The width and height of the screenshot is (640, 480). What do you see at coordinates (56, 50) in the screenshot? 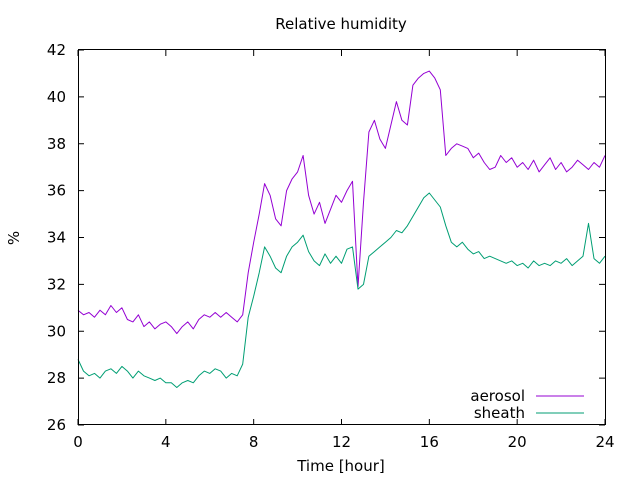
I see `y-tick-label: 42` at bounding box center [56, 50].